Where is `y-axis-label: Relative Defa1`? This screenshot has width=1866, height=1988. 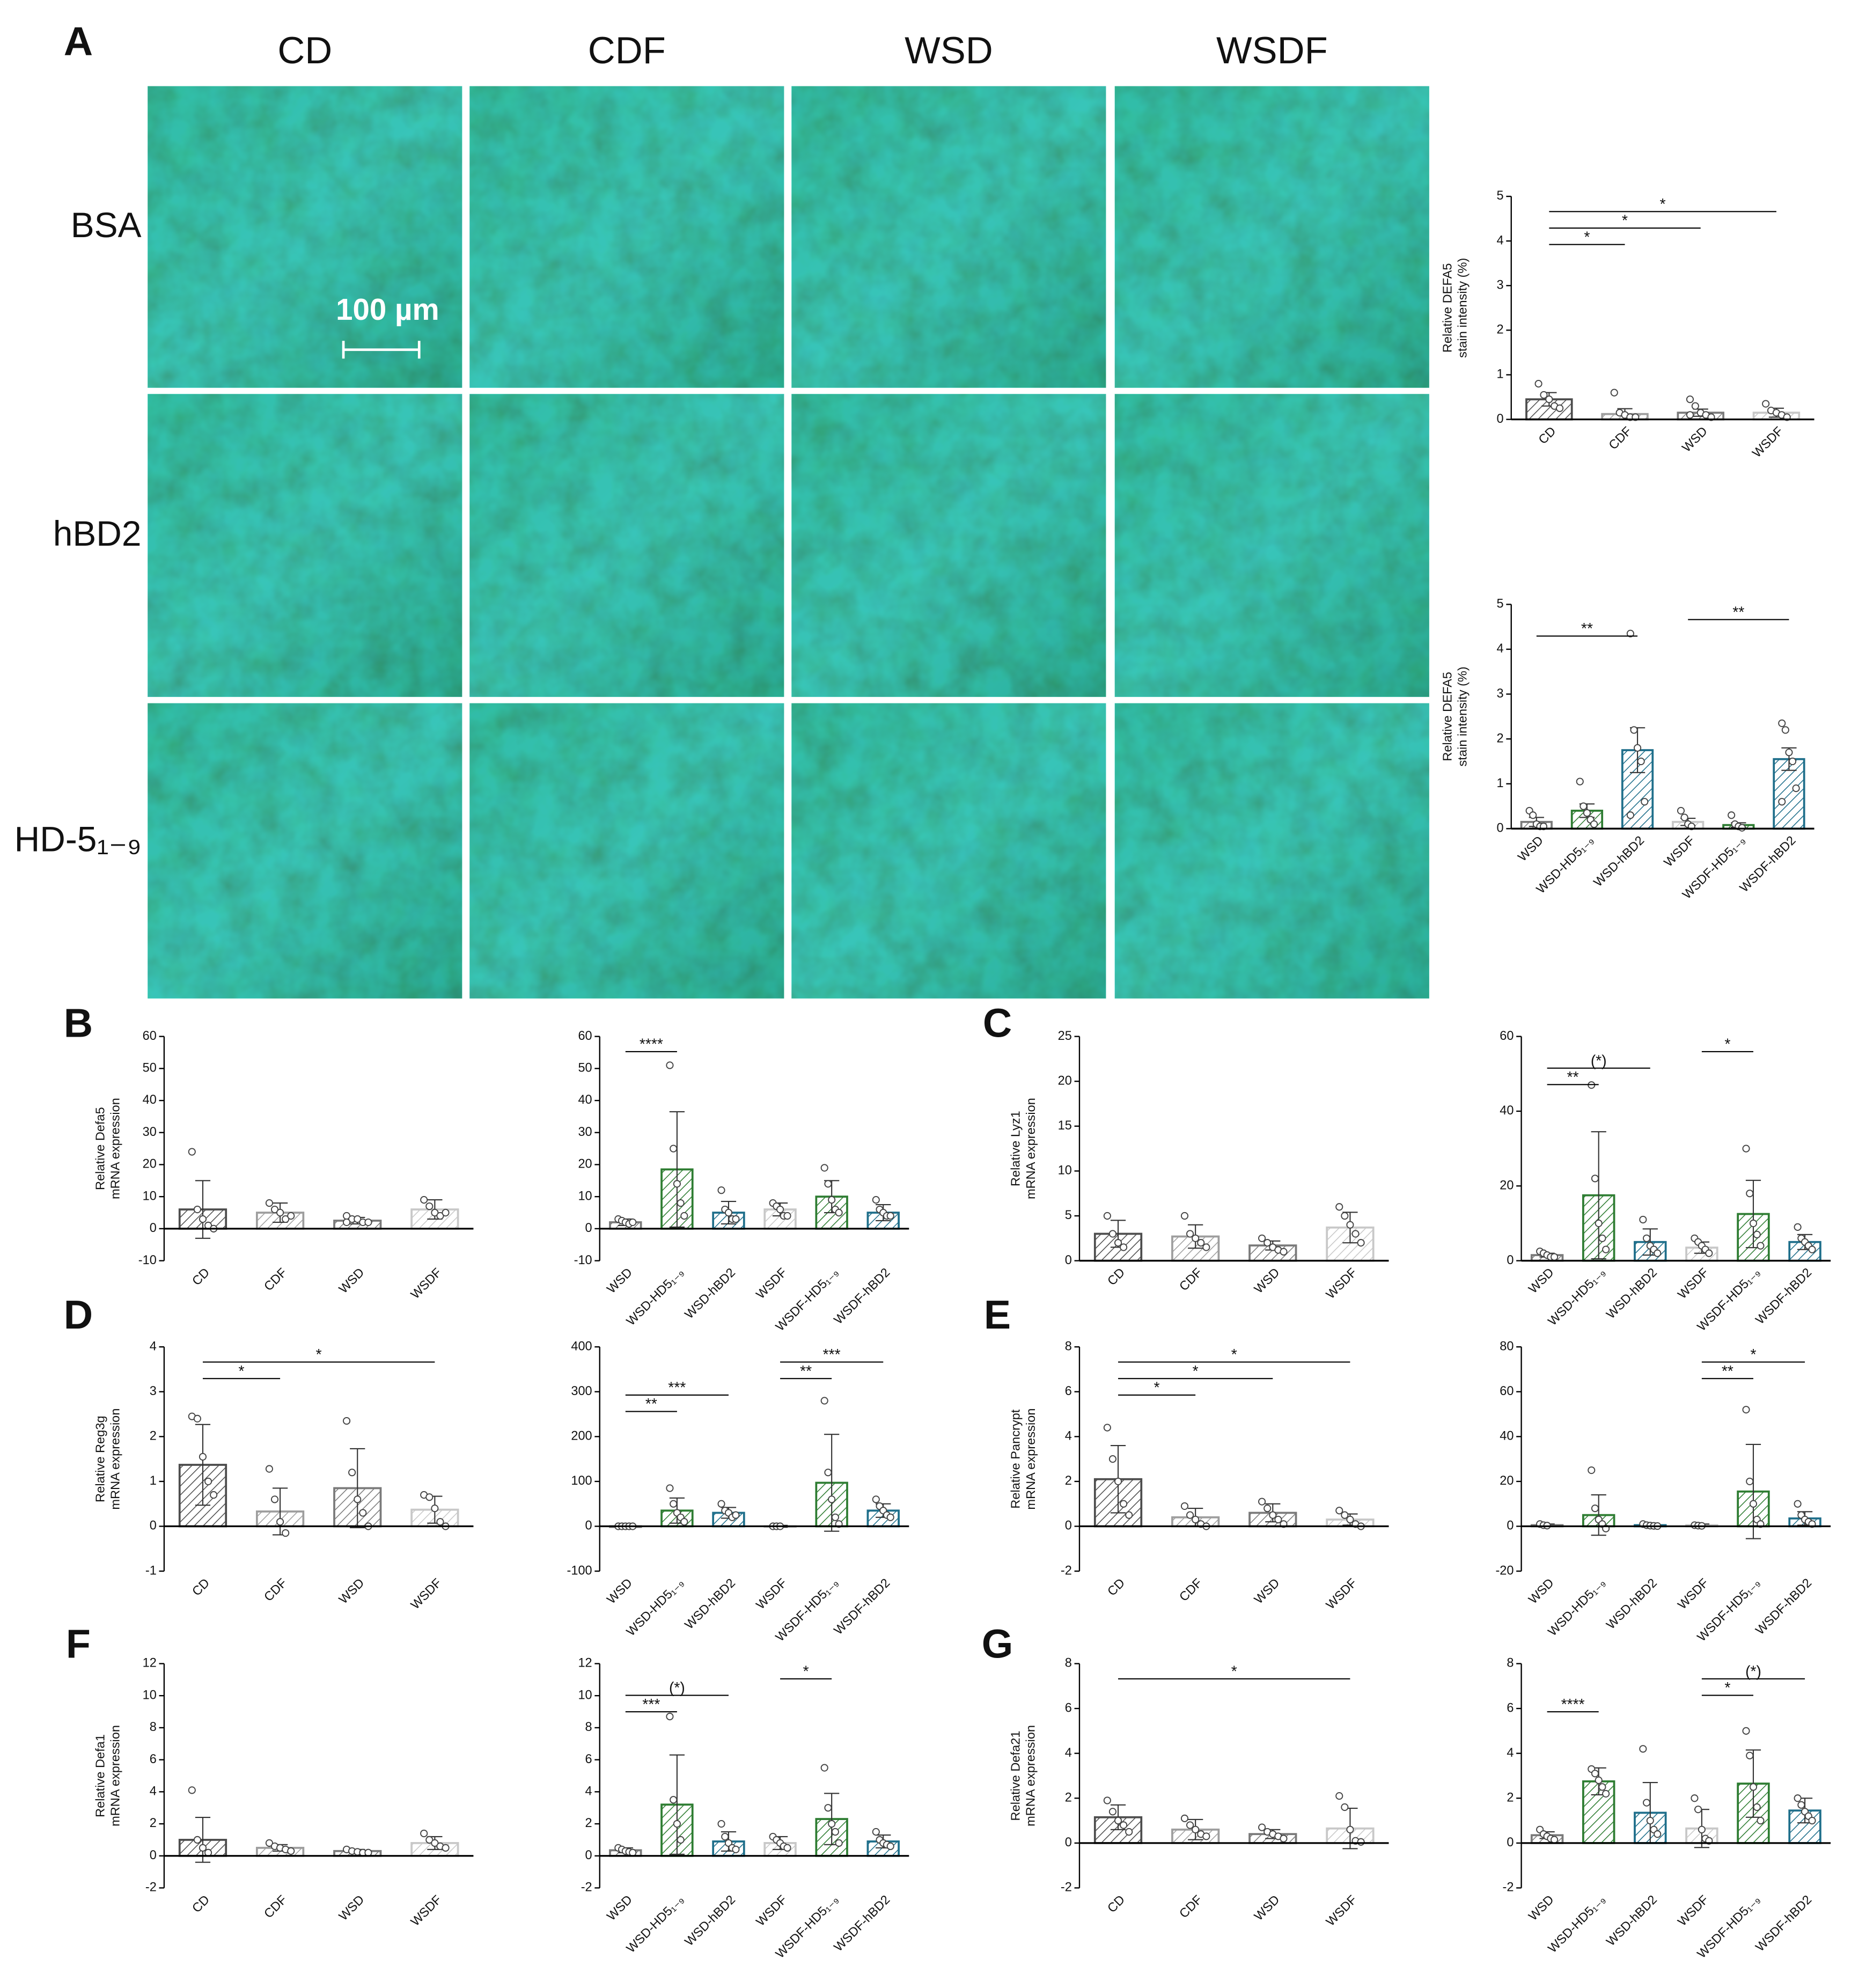 y-axis-label: Relative Defa1 is located at coordinates (100, 1775).